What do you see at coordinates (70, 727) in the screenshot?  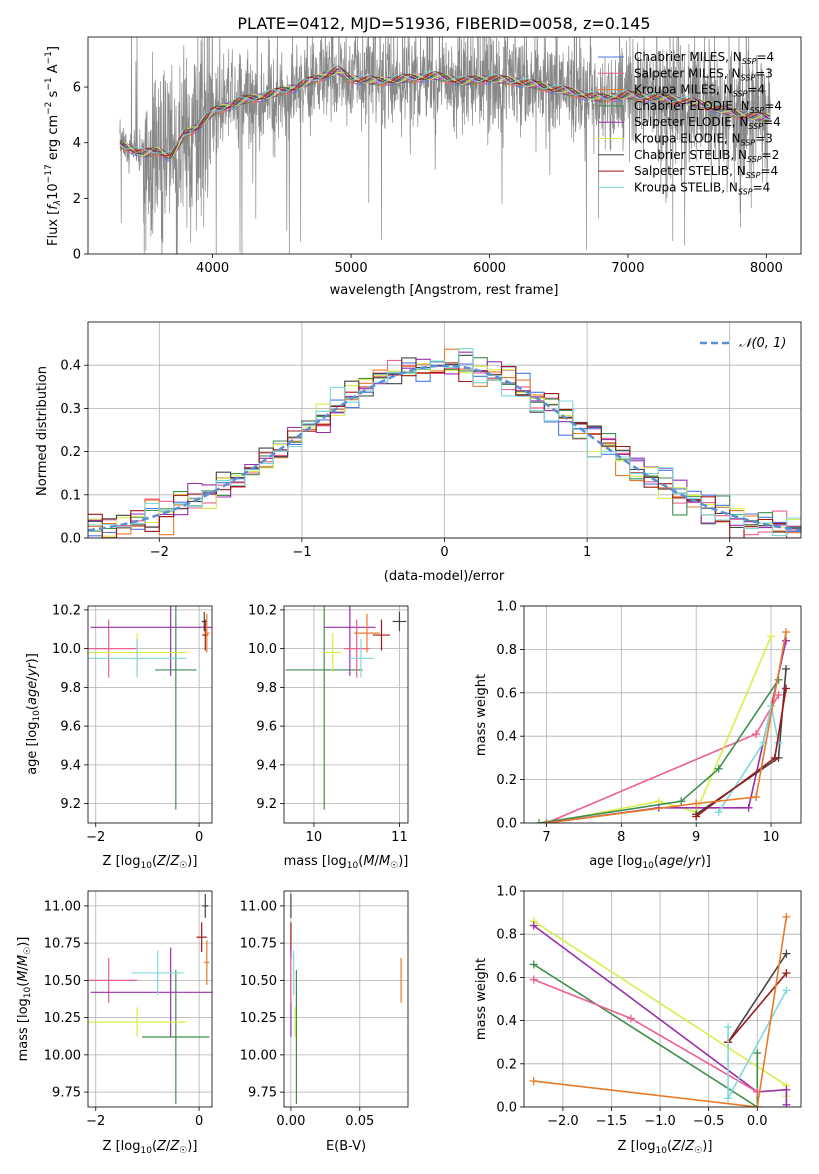 I see `y-tick-label: 9.6` at bounding box center [70, 727].